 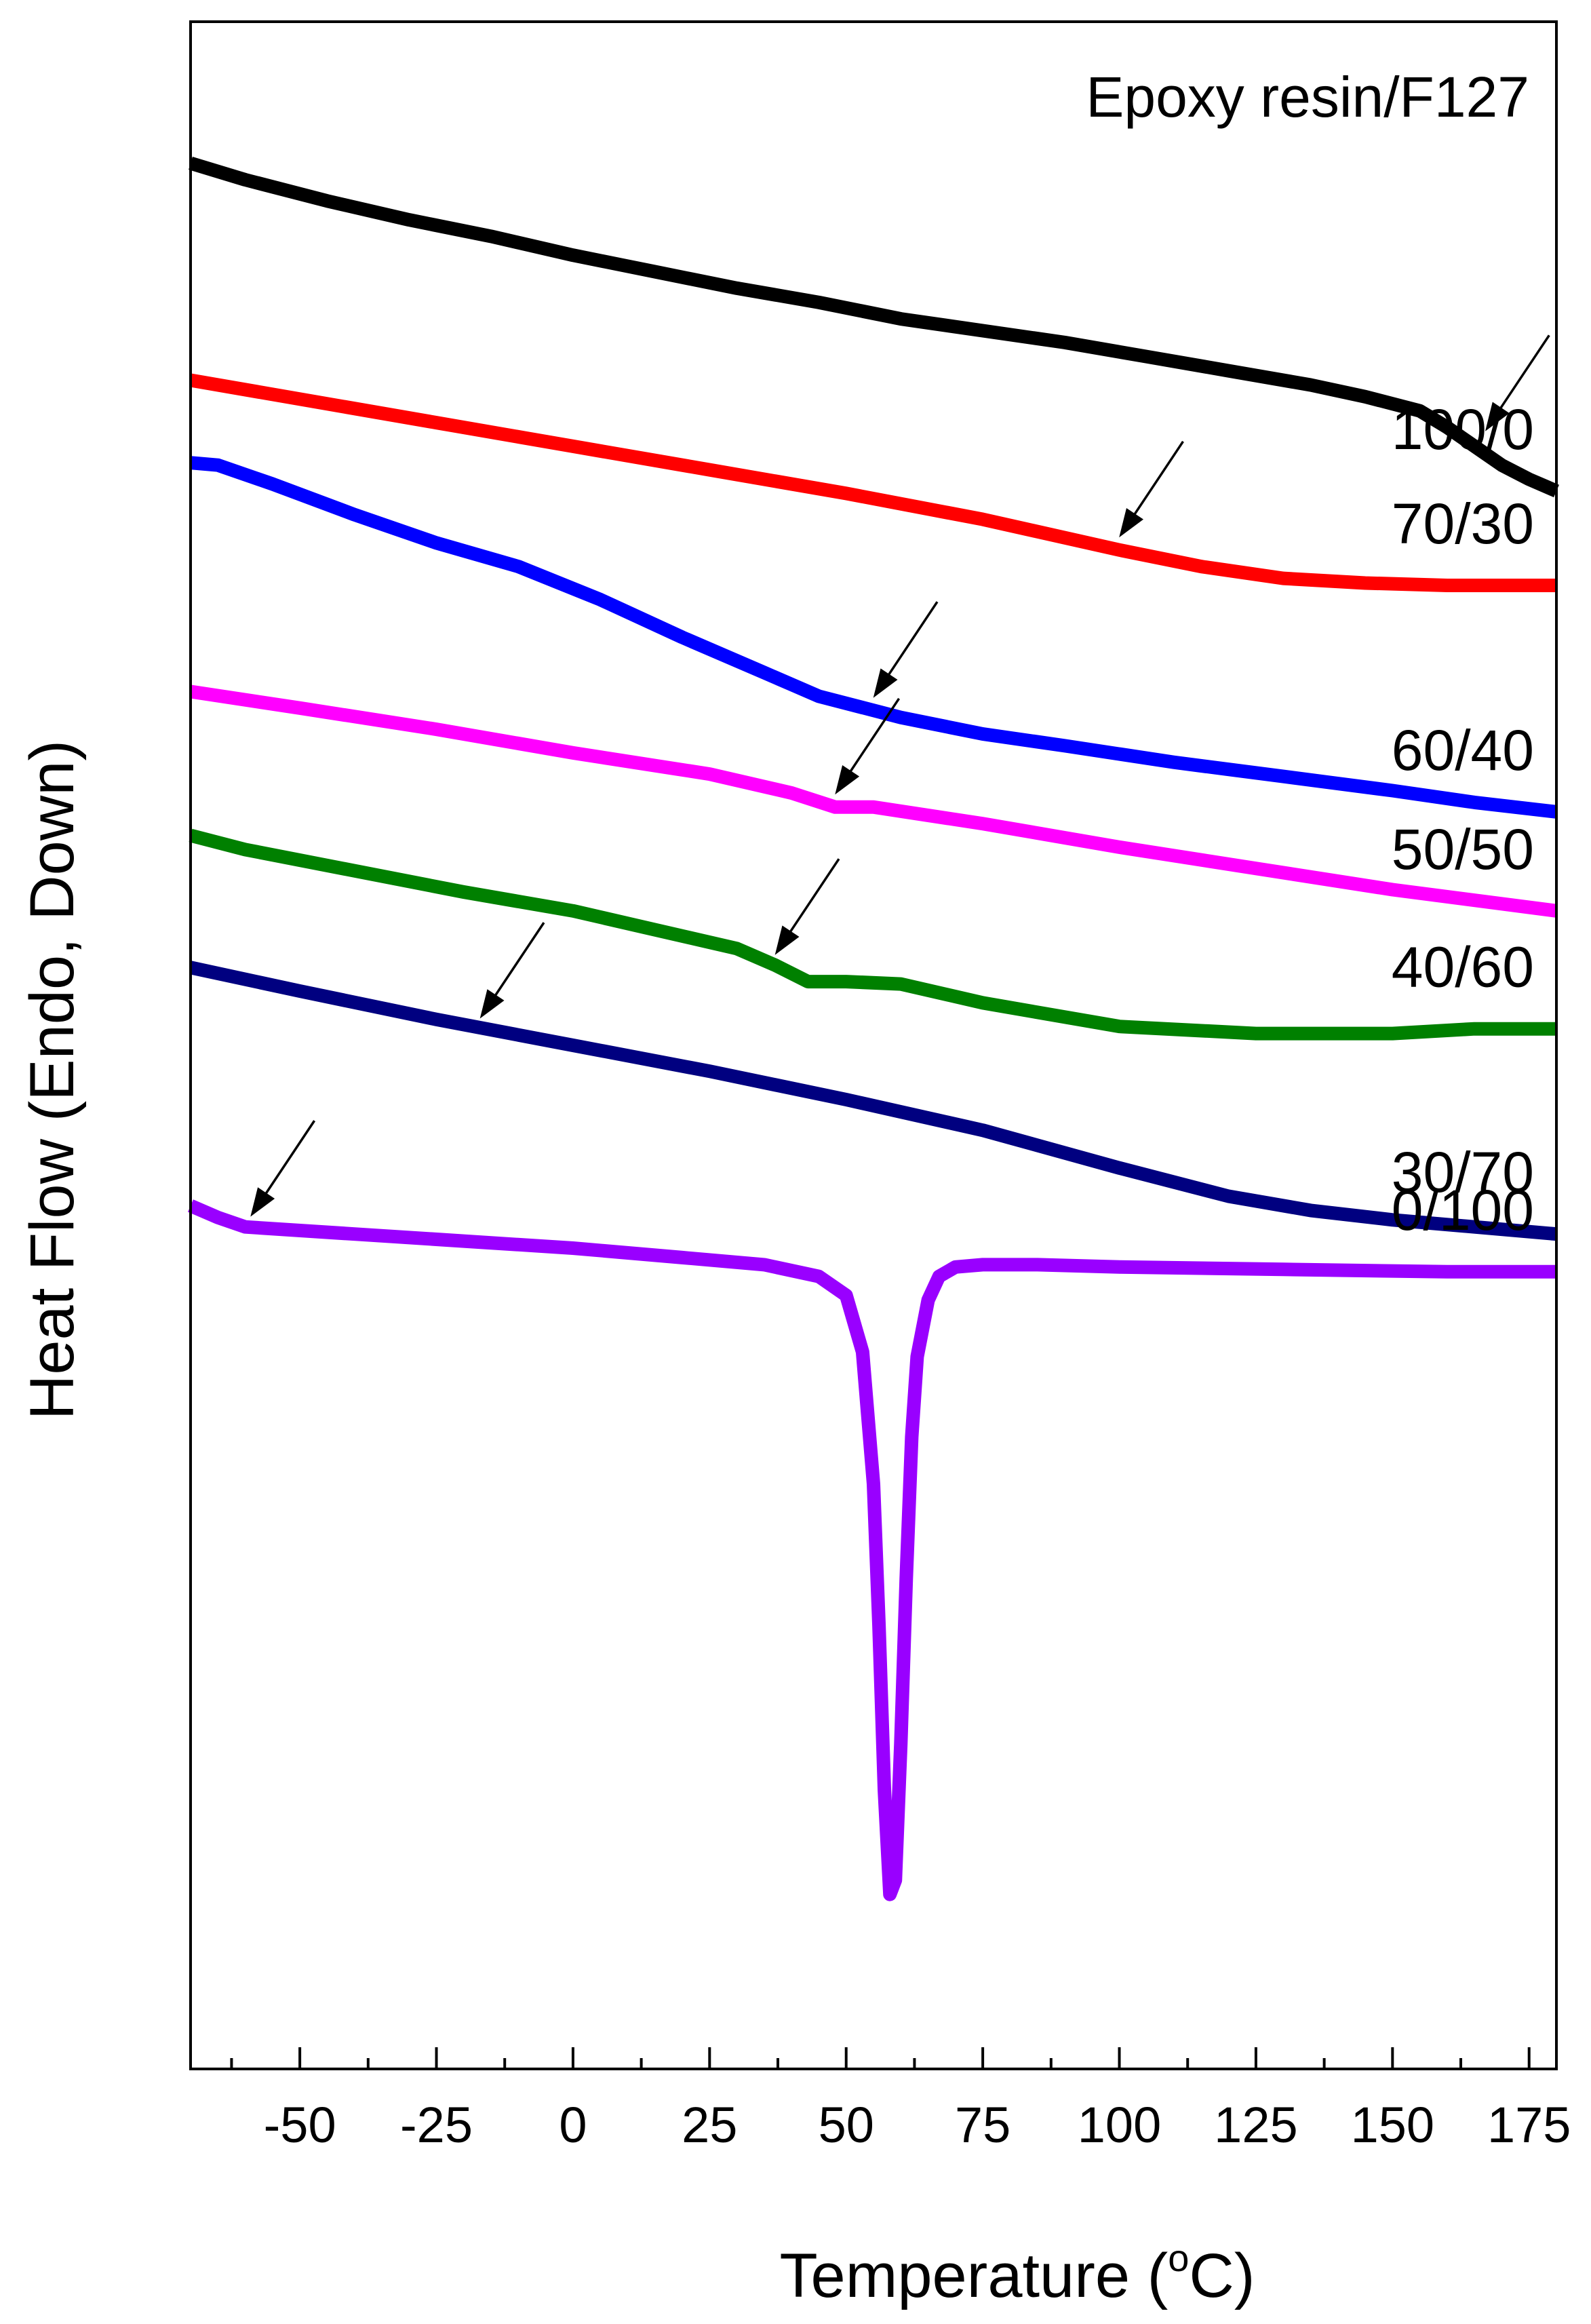 I want to click on x-tick-label: 50, so click(x=846, y=2125).